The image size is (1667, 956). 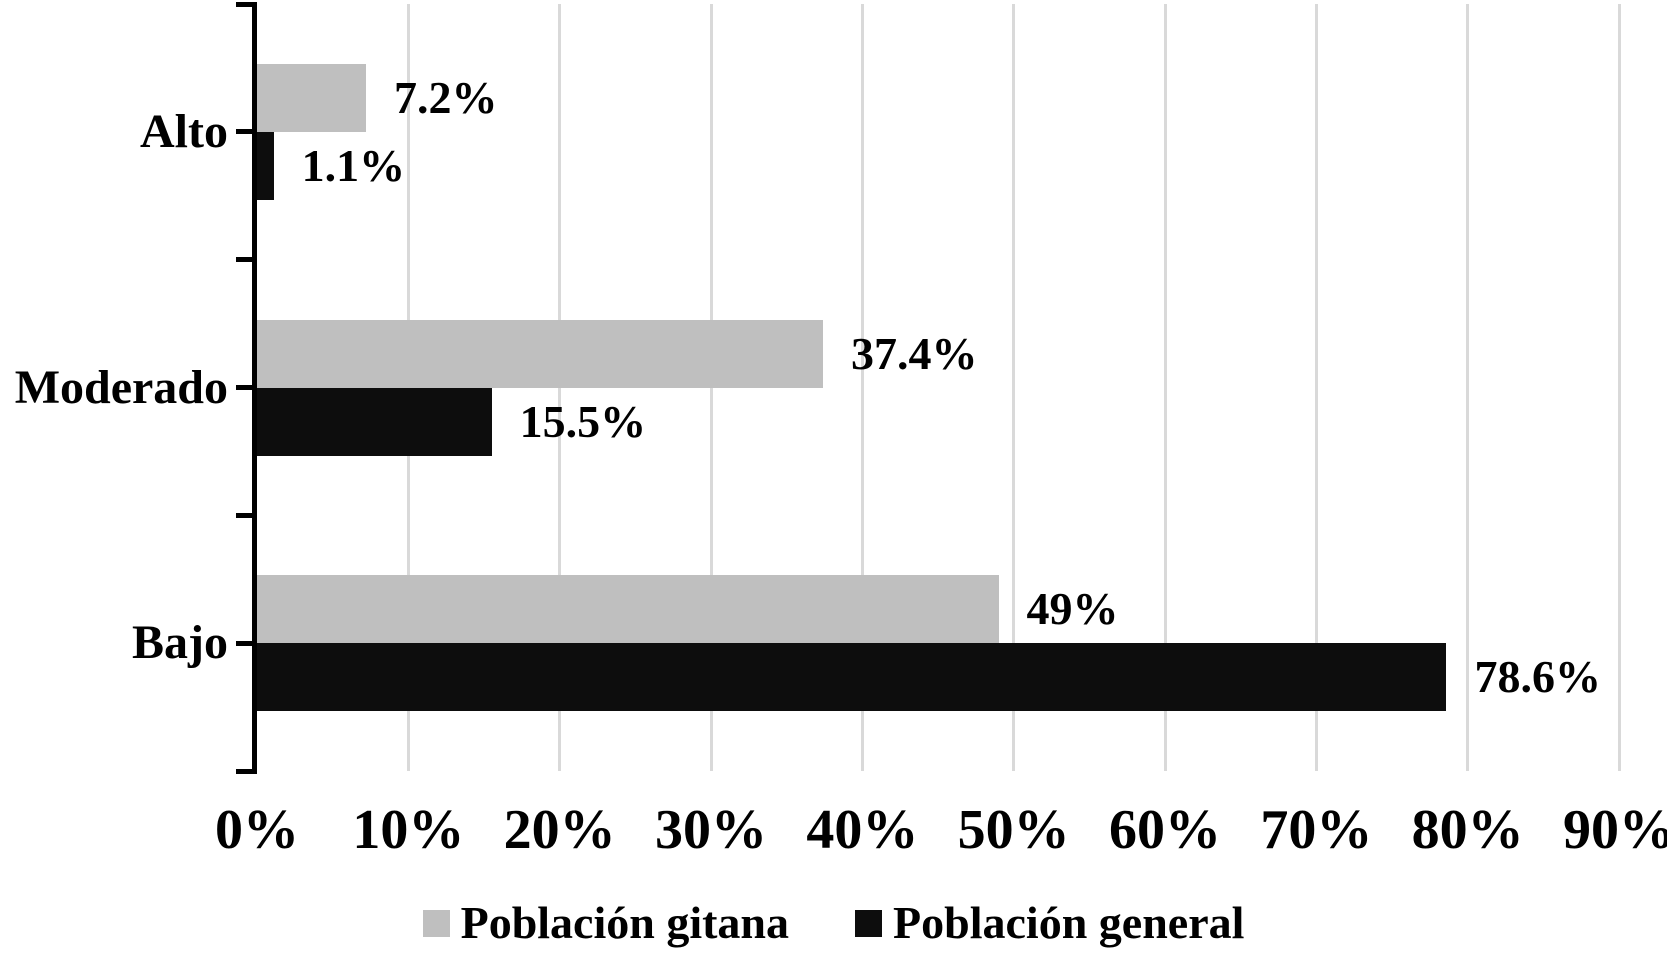 I want to click on legend-label-poblacion-gitana: Población gitana, so click(x=625, y=922).